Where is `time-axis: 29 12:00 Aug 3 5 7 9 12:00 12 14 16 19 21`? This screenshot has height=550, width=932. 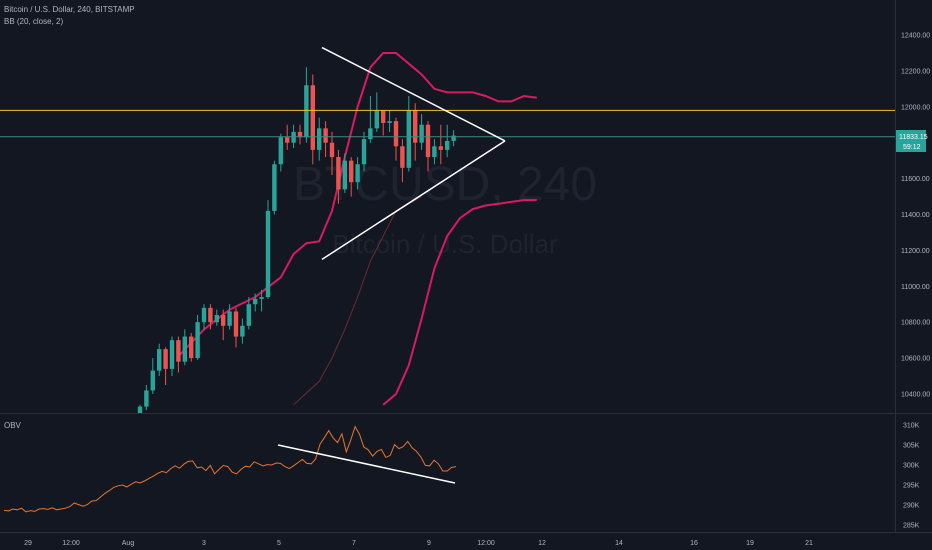
time-axis: 29 12:00 Aug 3 5 7 9 12:00 12 14 16 19 21 is located at coordinates (418, 543).